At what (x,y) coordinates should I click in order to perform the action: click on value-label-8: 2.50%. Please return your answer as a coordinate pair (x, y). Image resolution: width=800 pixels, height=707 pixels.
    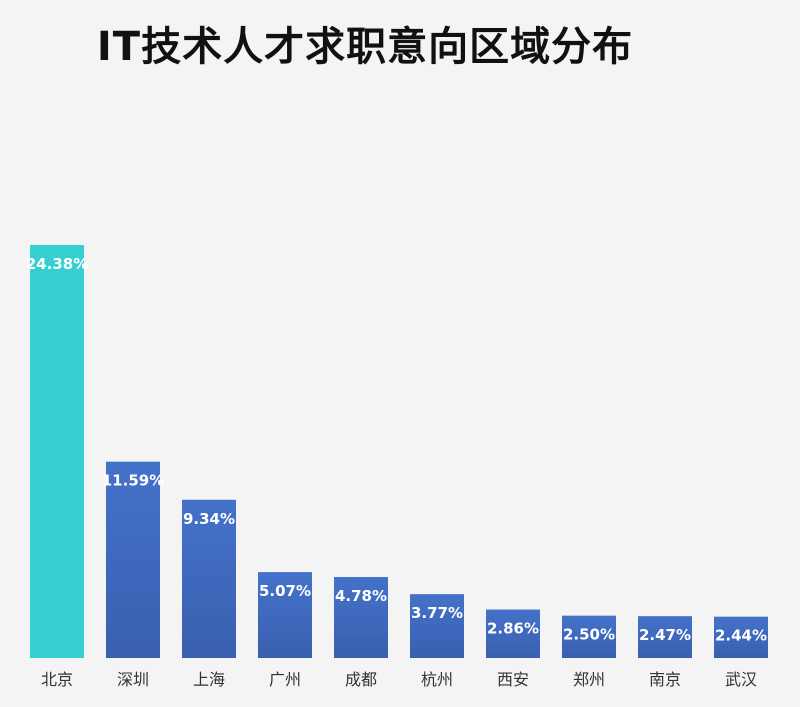
    Looking at the image, I should click on (589, 635).